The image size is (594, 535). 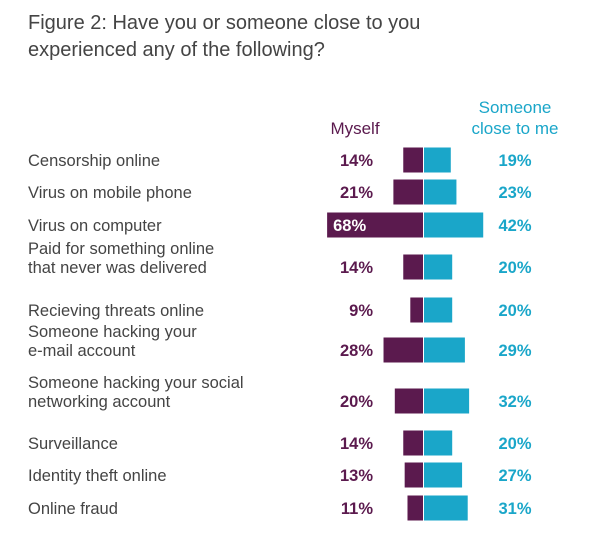 I want to click on value-label-myself: 9%, so click(x=361, y=311).